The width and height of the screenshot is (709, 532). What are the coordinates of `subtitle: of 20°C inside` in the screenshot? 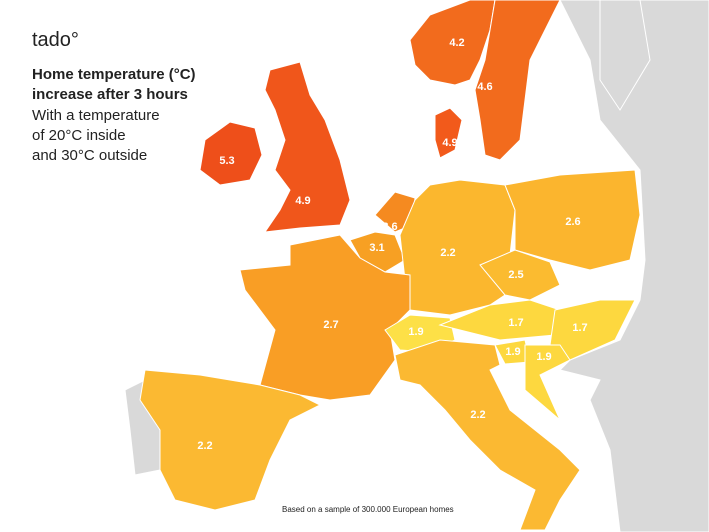 It's located at (79, 135).